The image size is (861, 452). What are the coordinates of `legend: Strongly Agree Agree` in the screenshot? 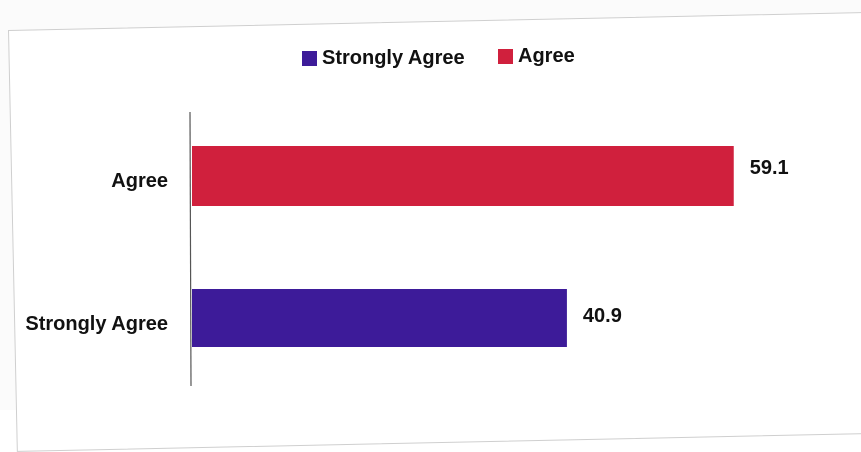 It's located at (438, 57).